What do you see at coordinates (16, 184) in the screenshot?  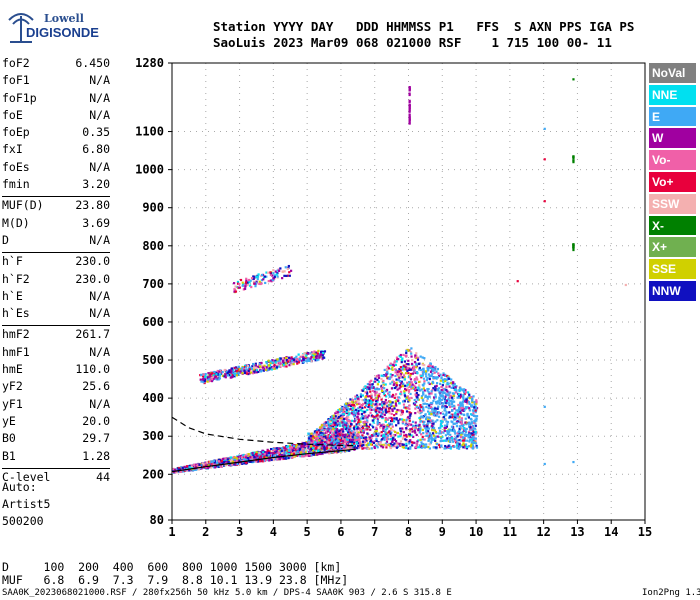 I see `param-name: fmin` at bounding box center [16, 184].